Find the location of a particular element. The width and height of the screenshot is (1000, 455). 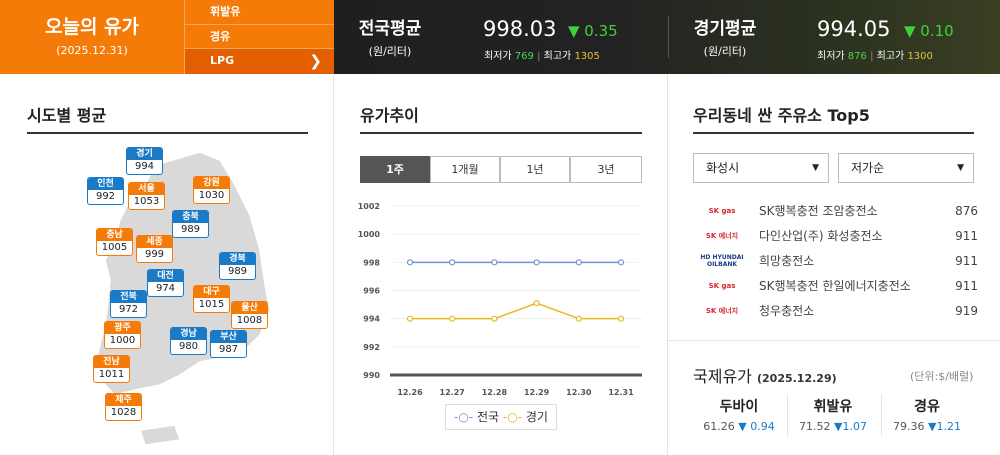

today-price-box: 오늘의 유가 (2025.12.31) is located at coordinates (92, 37).